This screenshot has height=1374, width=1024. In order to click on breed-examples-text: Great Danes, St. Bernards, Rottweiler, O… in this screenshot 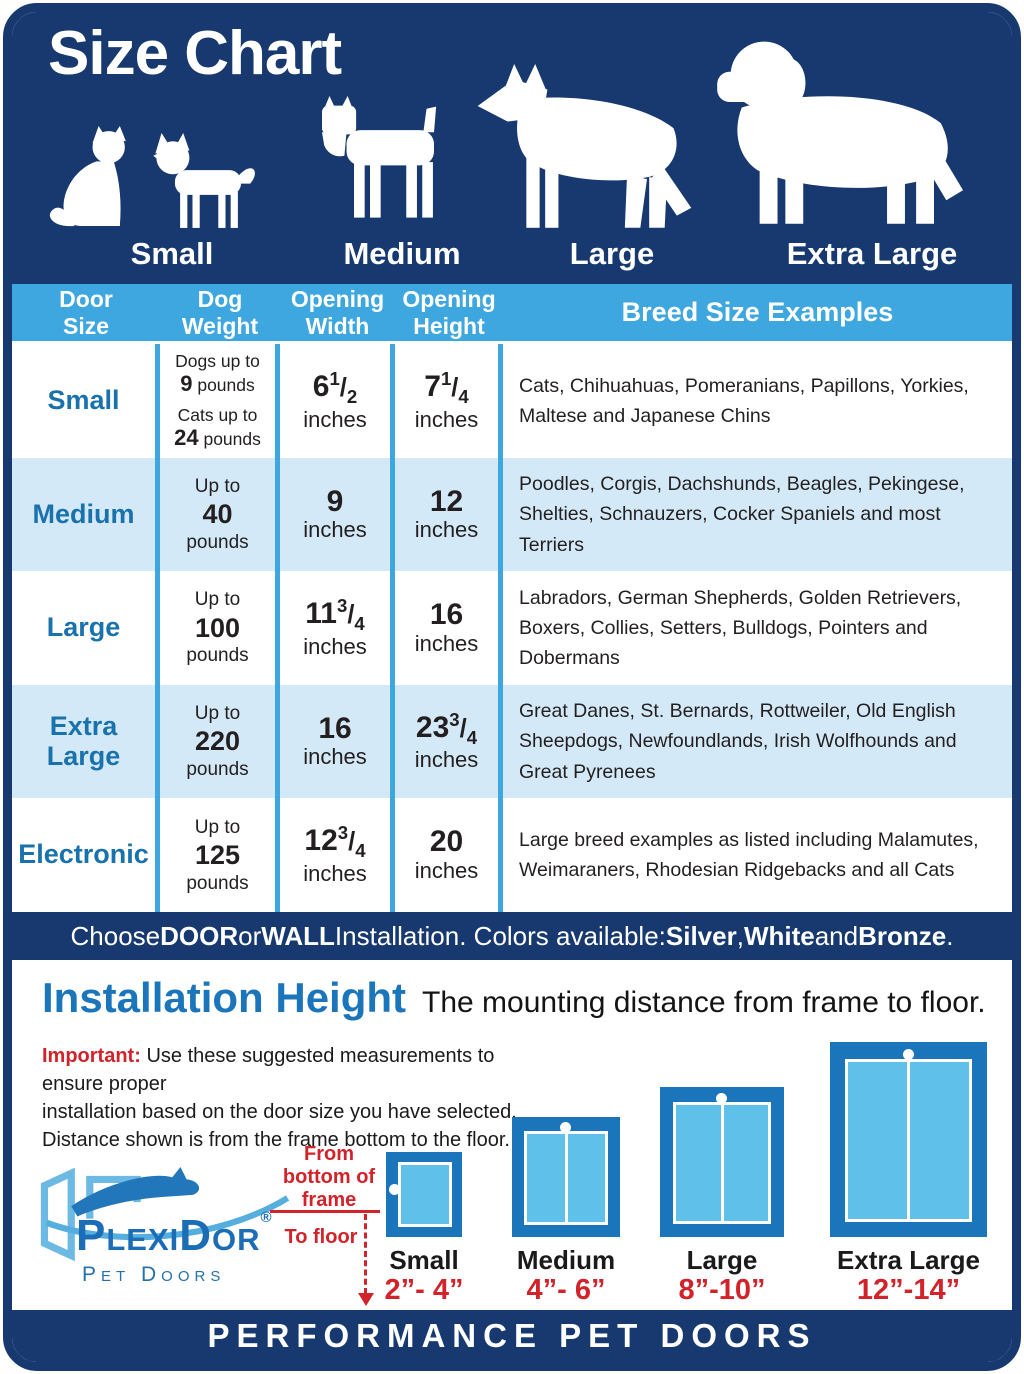, I will do `click(738, 741)`.